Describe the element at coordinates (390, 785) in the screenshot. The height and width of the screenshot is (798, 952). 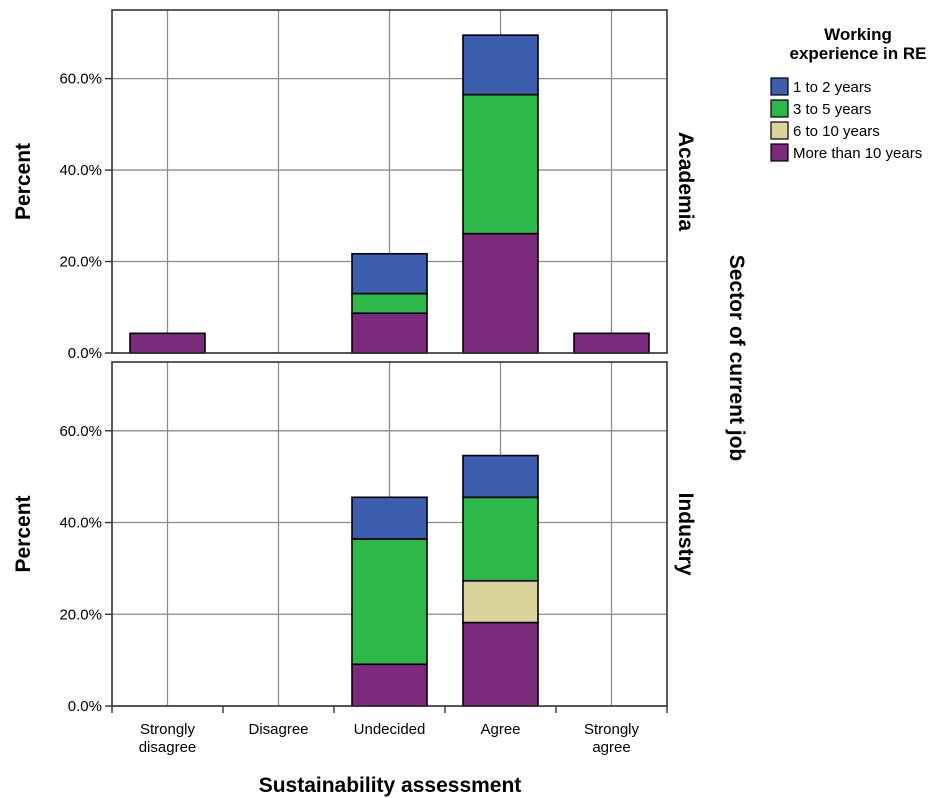
I see `x-axis-title: Sustainability assessment` at that location.